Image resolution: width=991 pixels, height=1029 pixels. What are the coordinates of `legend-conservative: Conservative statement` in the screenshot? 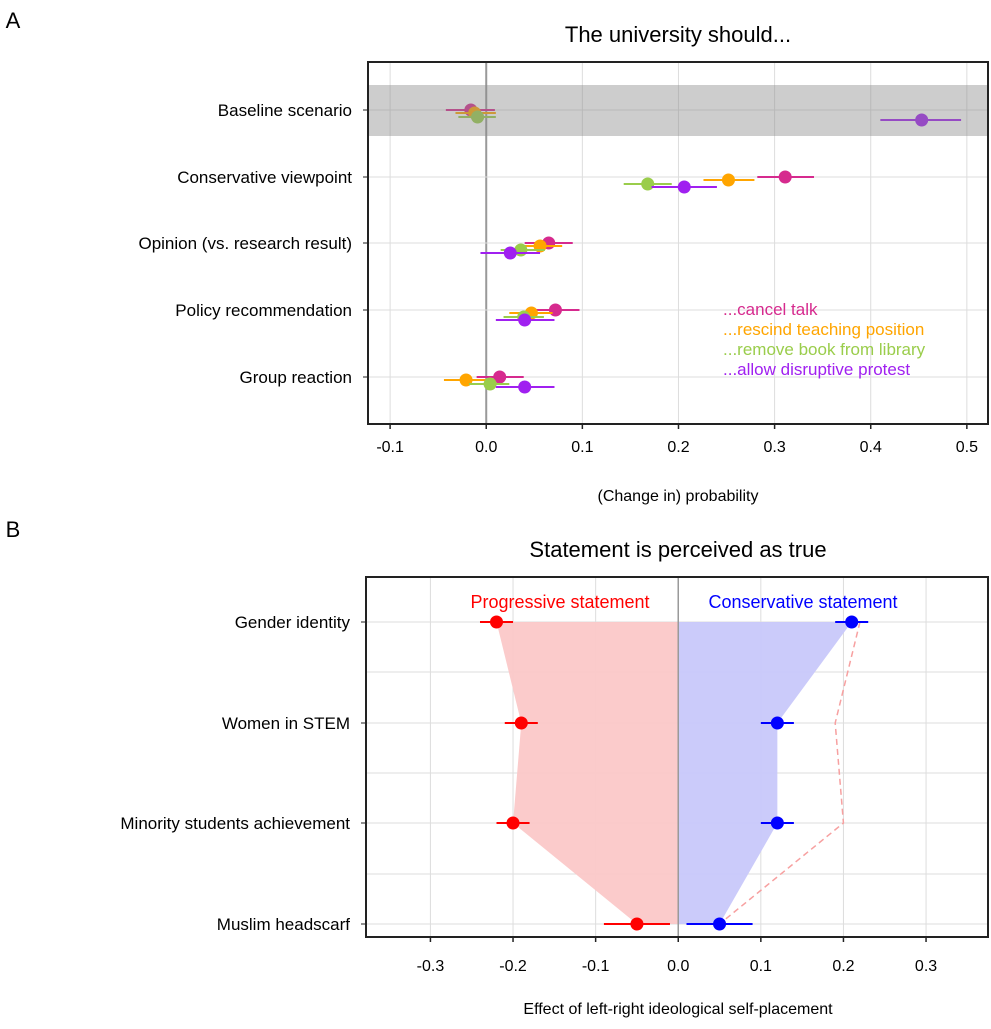 It's located at (802, 602).